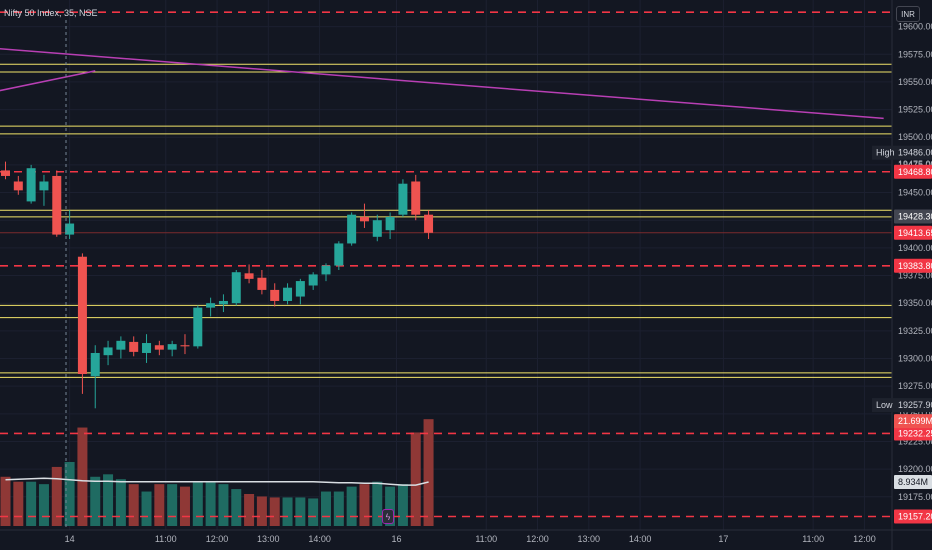 This screenshot has height=550, width=932. What do you see at coordinates (217, 481) in the screenshot?
I see `volume-ma` at bounding box center [217, 481].